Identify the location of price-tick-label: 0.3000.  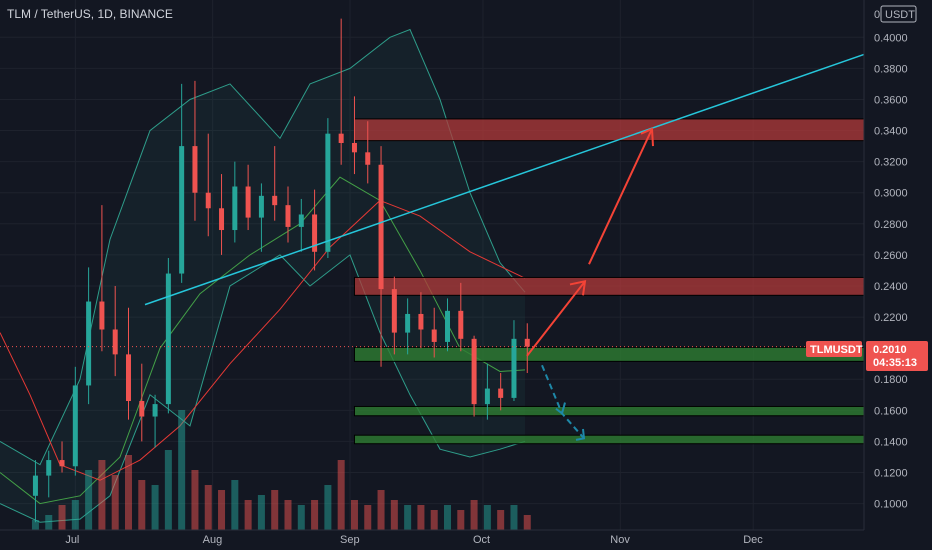
(891, 194).